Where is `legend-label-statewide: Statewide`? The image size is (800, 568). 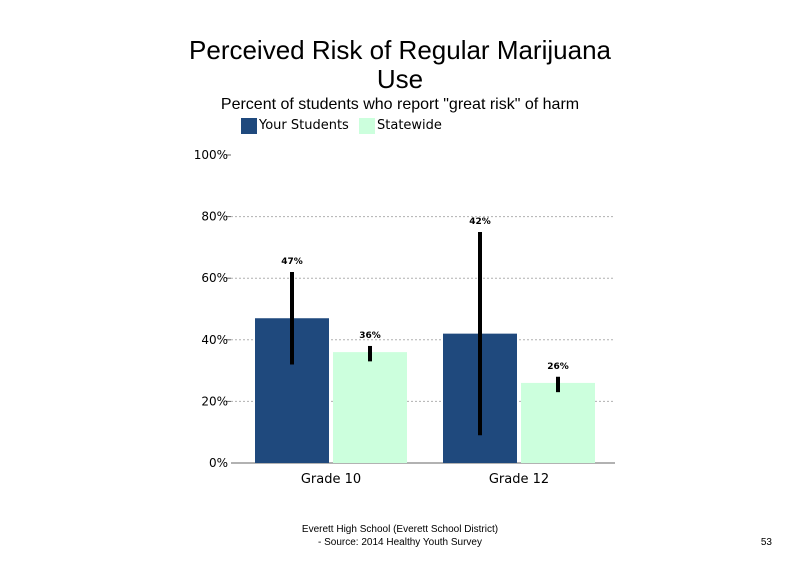
legend-label-statewide: Statewide is located at coordinates (409, 125).